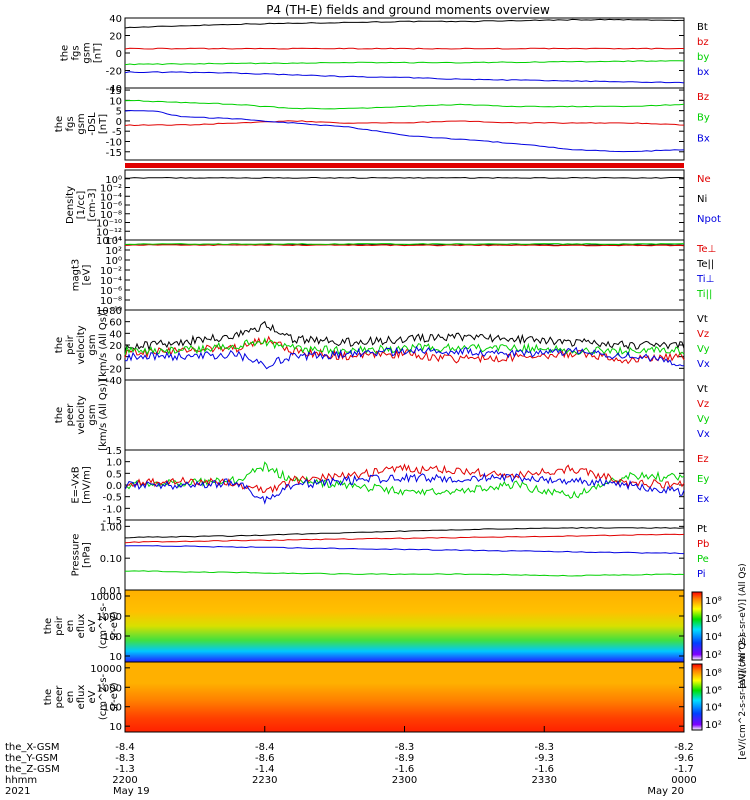 This screenshot has height=800, width=750. What do you see at coordinates (703, 118) in the screenshot?
I see `legend-entry: By` at bounding box center [703, 118].